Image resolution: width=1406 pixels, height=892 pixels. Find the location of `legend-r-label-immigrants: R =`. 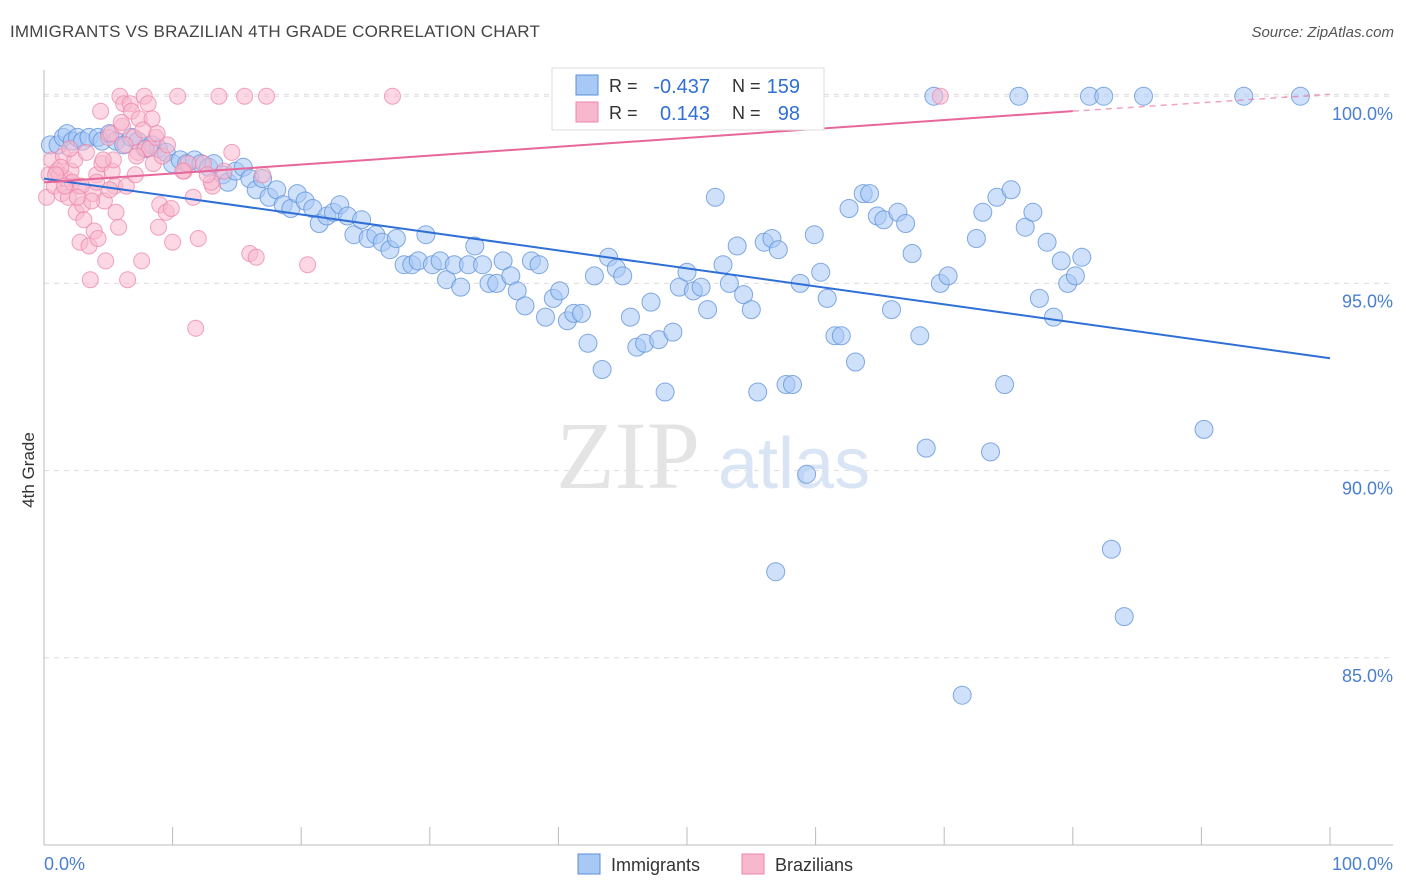

legend-r-label-immigrants: R = is located at coordinates (623, 86).